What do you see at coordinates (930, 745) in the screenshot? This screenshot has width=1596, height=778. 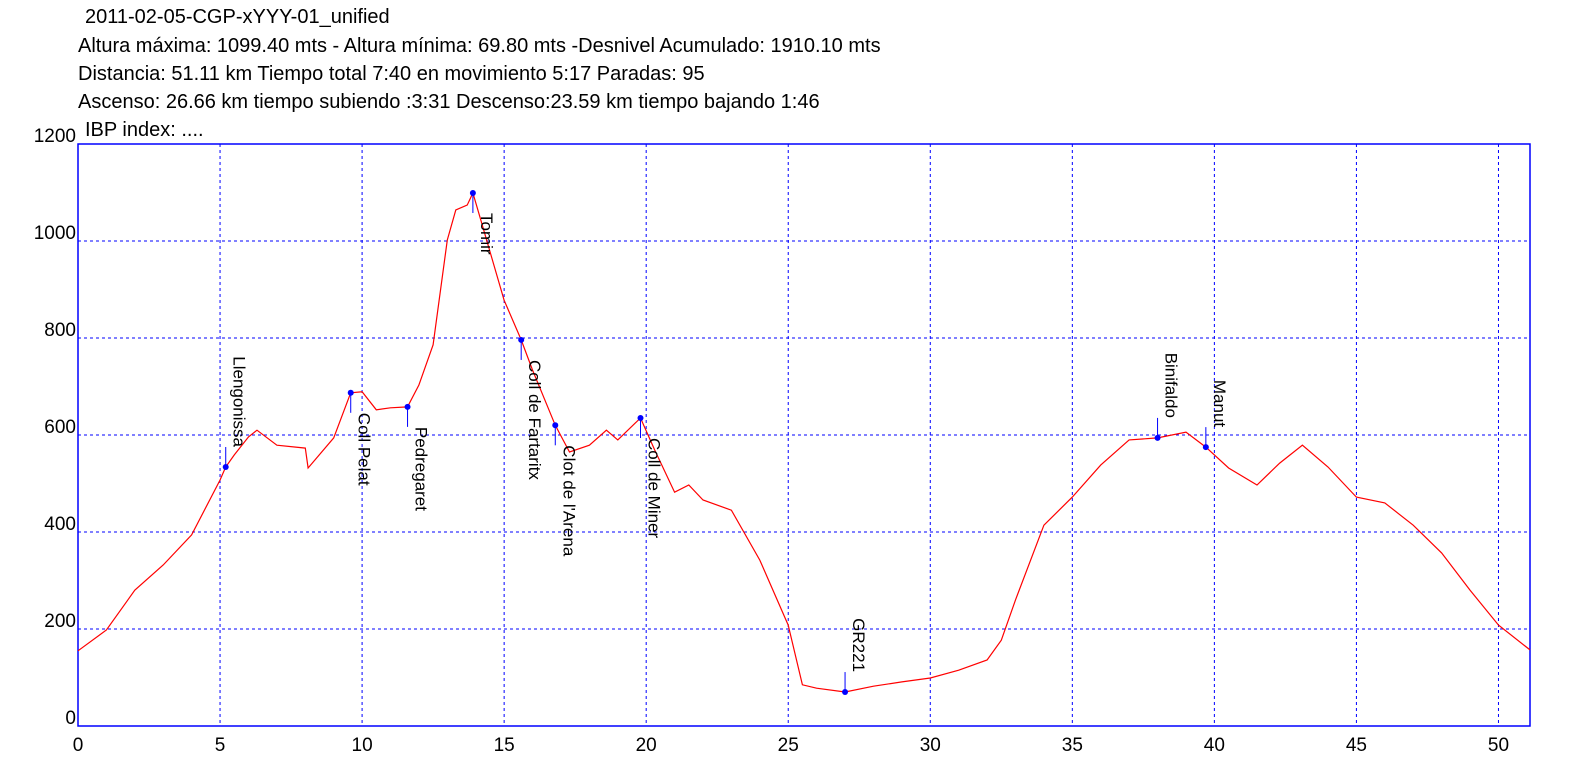 I see `x-tick-label: 30` at bounding box center [930, 745].